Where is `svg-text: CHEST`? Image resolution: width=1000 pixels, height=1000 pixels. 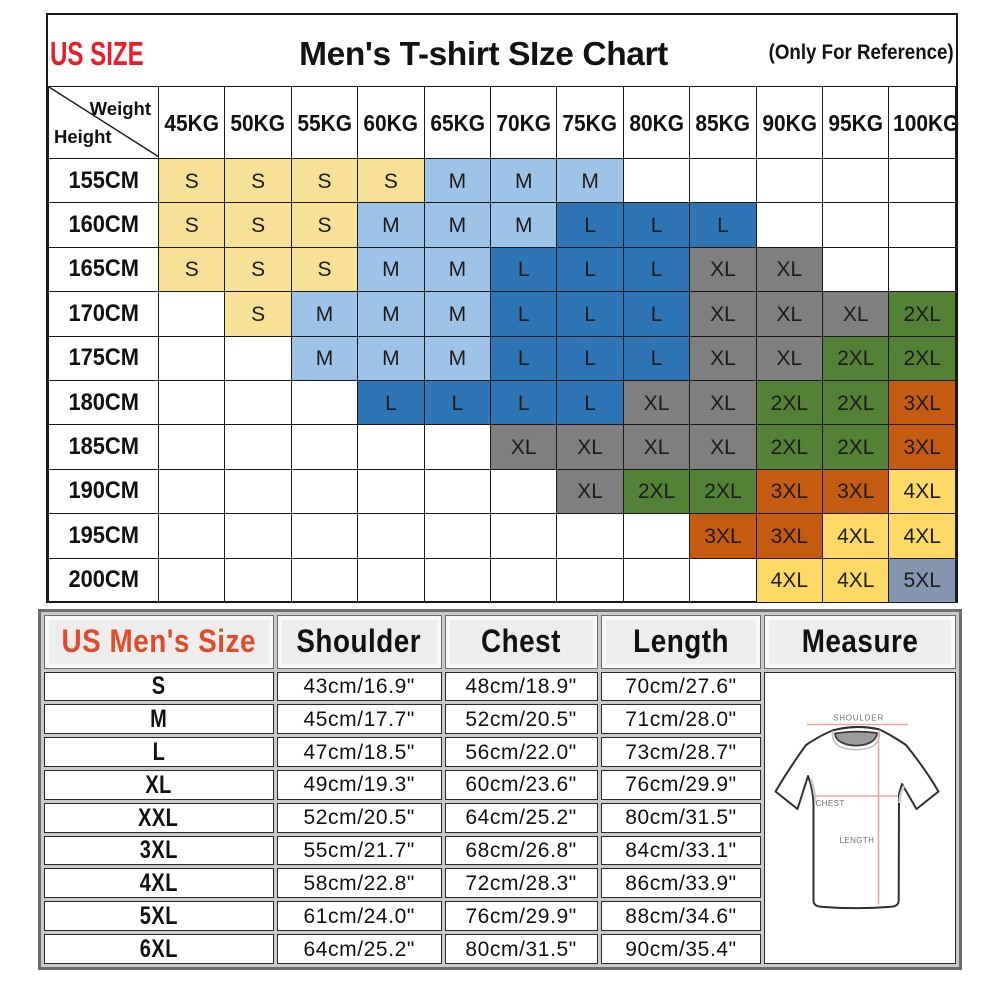 svg-text: CHEST is located at coordinates (830, 803).